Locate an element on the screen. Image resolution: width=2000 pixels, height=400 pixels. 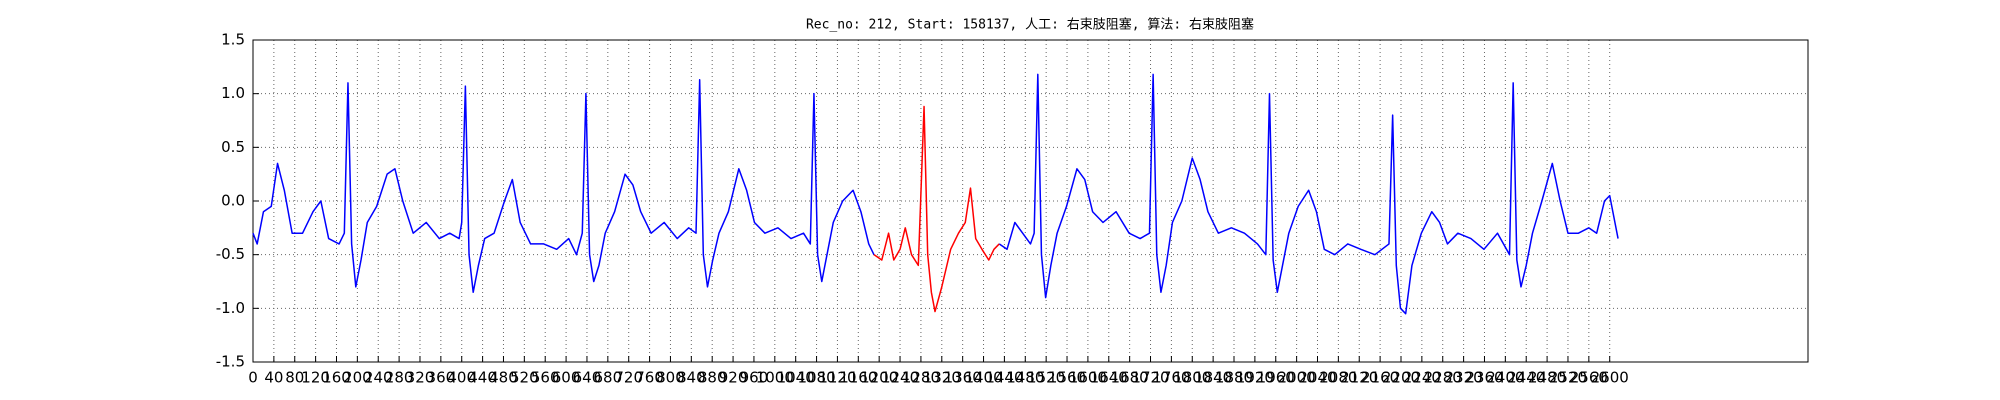
x-tick-label: 1560 is located at coordinates (1067, 378).